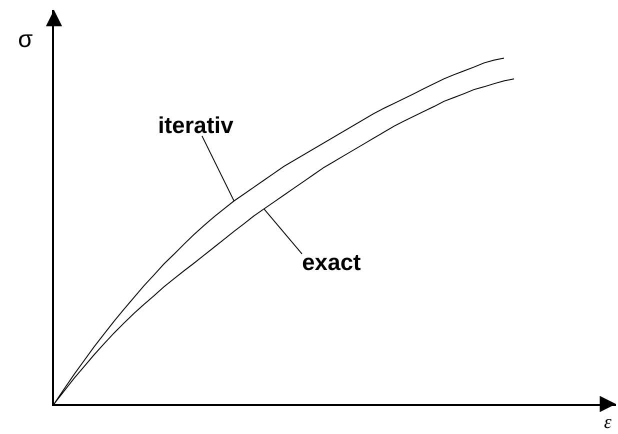 This screenshot has width=618, height=434. Describe the element at coordinates (25, 39) in the screenshot. I see `y-axis-title: σ` at that location.